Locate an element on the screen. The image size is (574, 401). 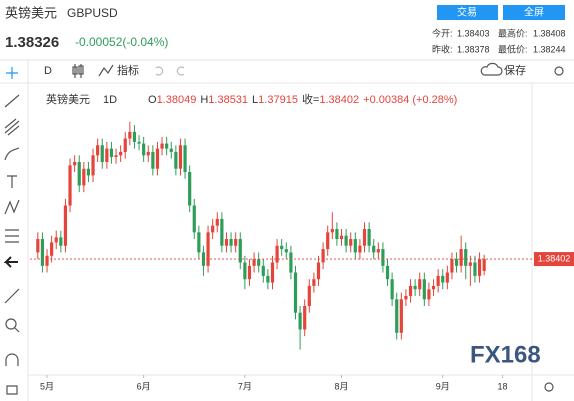
legend-part: 1.37915 is located at coordinates (278, 100).